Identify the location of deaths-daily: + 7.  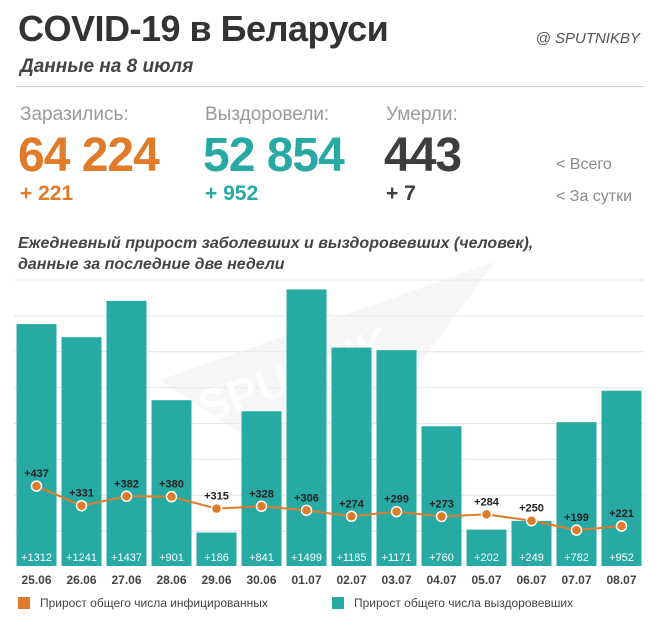
(401, 193).